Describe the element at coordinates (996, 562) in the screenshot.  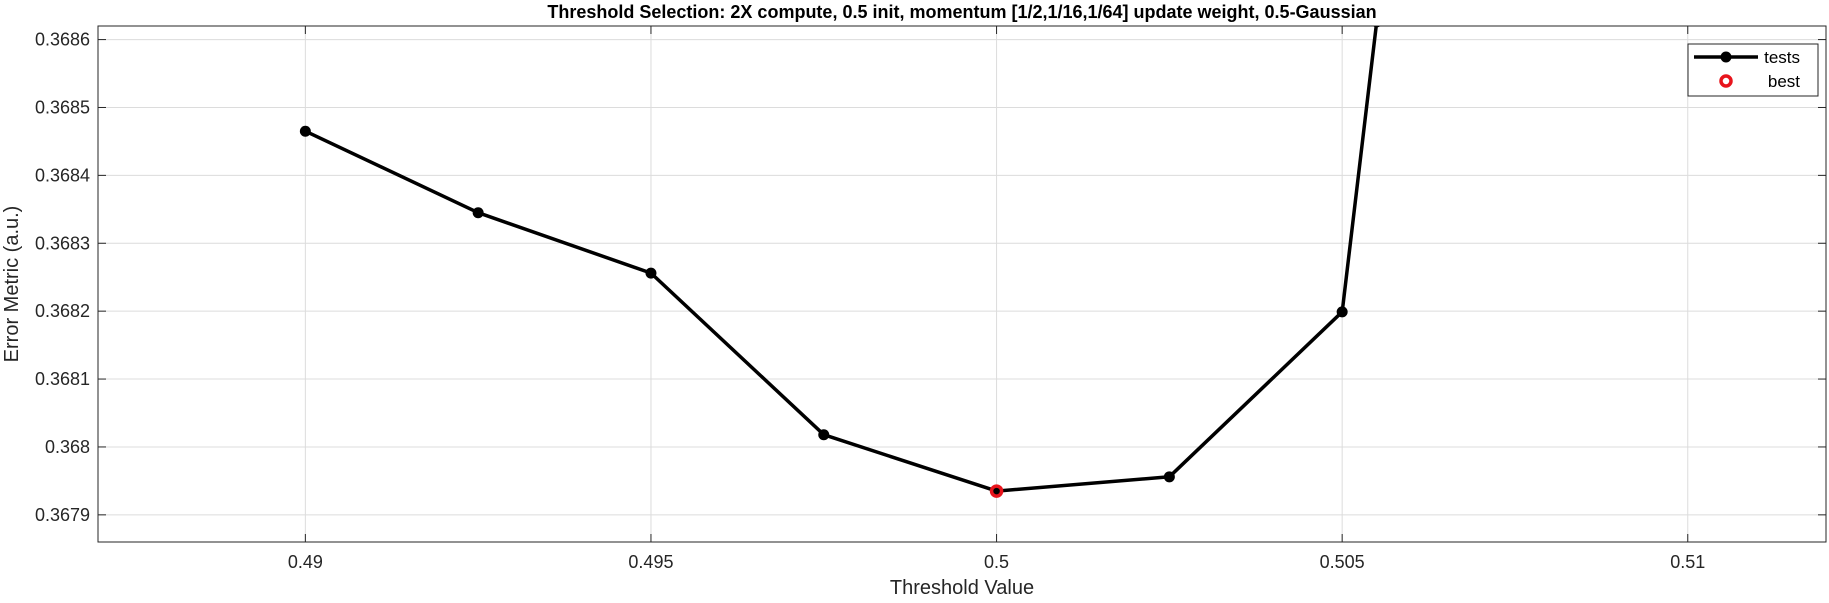
I see `x-tick-label: 0.5` at that location.